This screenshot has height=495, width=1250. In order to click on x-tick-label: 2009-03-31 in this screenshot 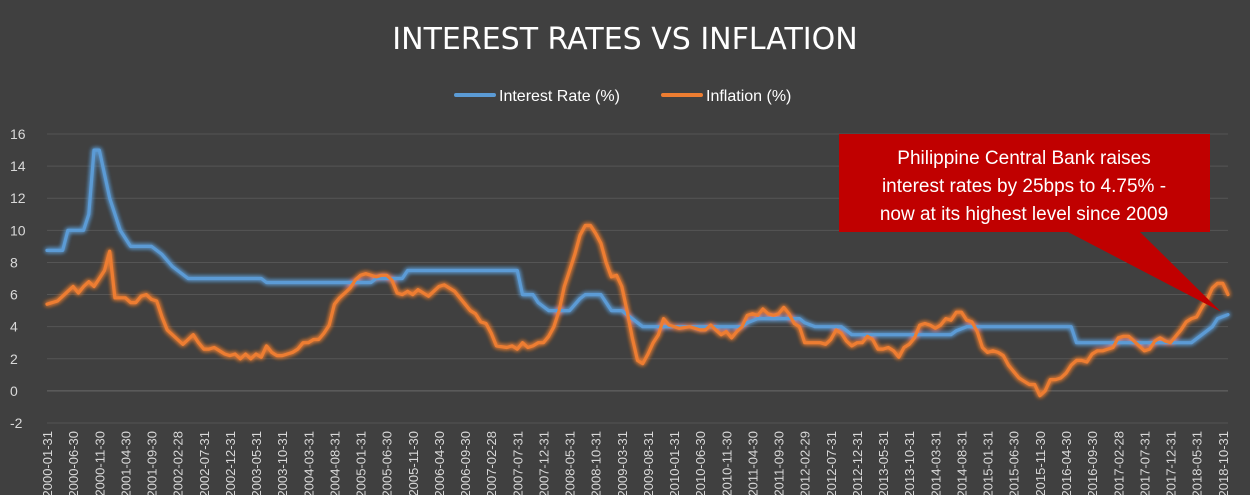, I will do `click(622, 463)`.